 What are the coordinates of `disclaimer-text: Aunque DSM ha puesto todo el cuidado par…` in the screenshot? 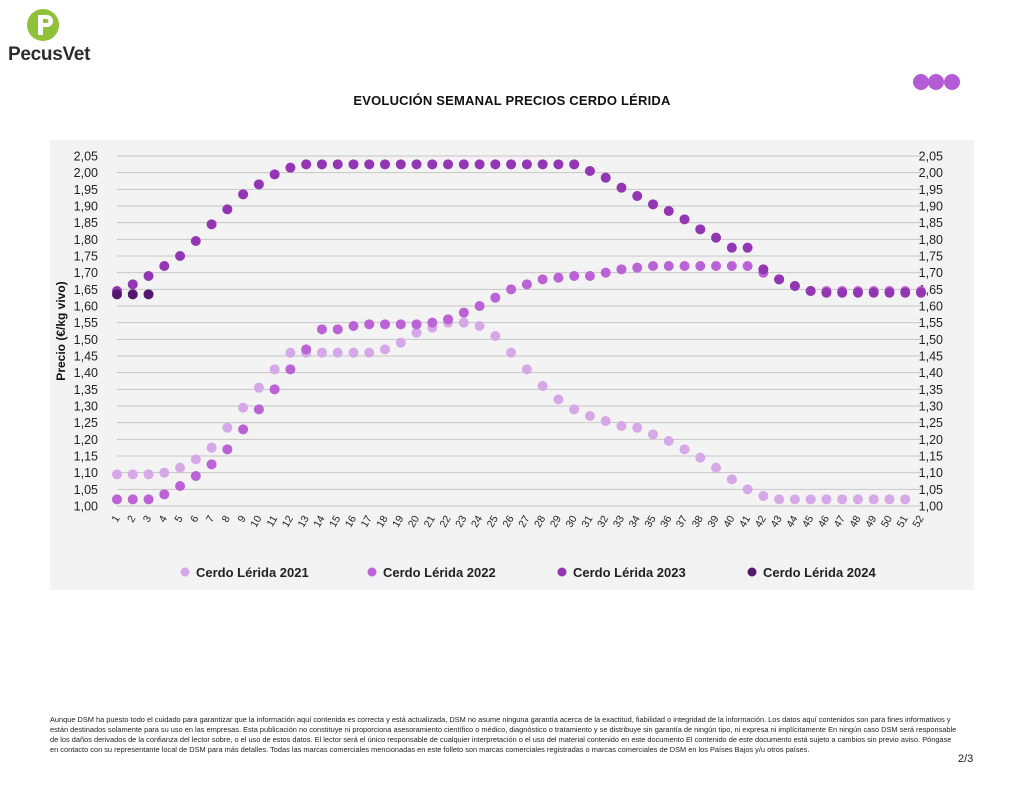 It's located at (503, 734).